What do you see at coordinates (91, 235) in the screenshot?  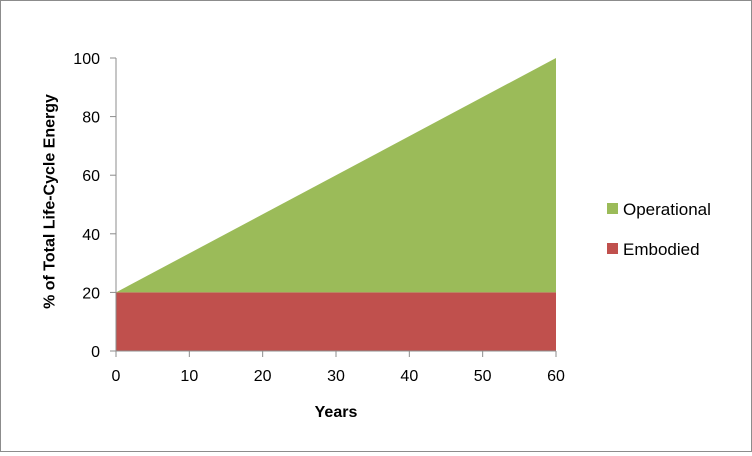 I see `y-tick-label: 40` at bounding box center [91, 235].